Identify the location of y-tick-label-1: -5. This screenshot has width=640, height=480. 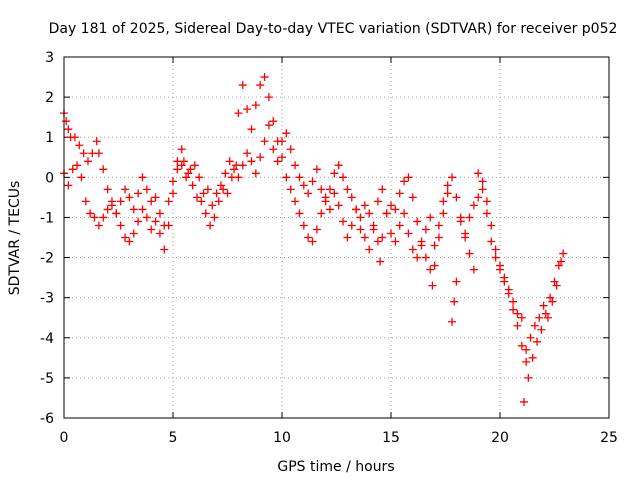
(47, 379).